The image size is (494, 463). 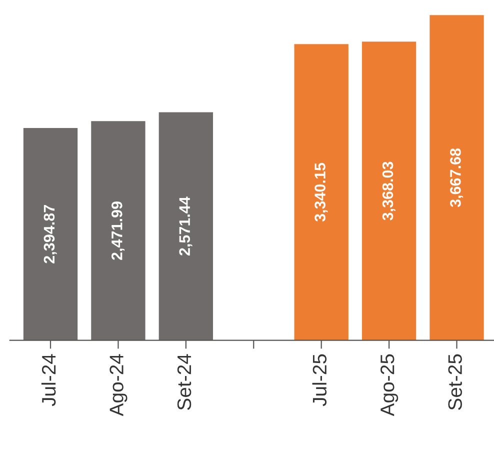 What do you see at coordinates (389, 385) in the screenshot?
I see `x-tick-label: Ago-25` at bounding box center [389, 385].